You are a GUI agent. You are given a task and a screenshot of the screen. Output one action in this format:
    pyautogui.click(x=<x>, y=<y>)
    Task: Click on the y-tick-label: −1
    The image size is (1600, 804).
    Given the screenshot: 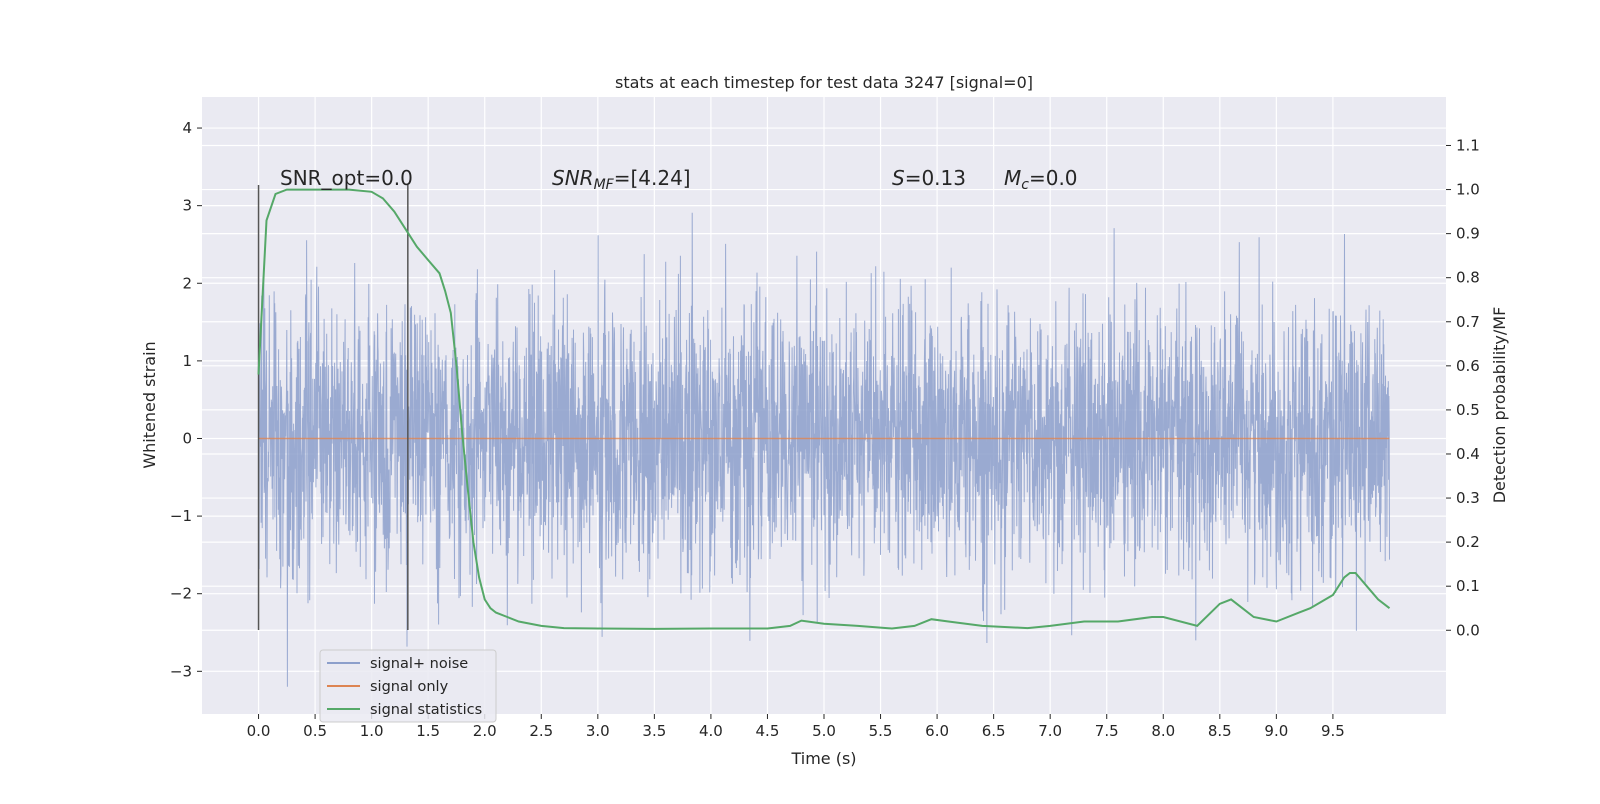 What is the action you would take?
    pyautogui.click(x=181, y=516)
    